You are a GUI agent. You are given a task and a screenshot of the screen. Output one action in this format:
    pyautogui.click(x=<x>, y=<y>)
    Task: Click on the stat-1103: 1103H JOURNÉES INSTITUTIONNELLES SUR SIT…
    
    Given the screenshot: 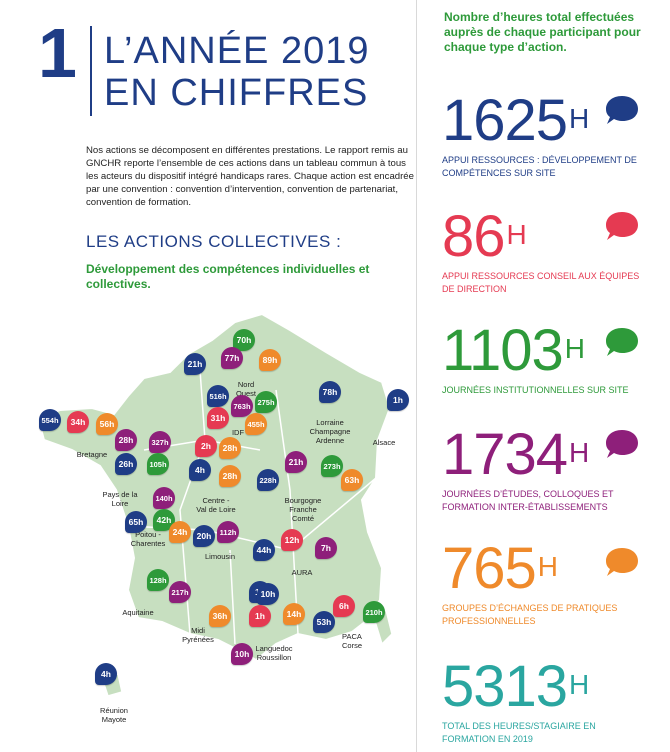 What is the action you would take?
    pyautogui.click(x=552, y=359)
    